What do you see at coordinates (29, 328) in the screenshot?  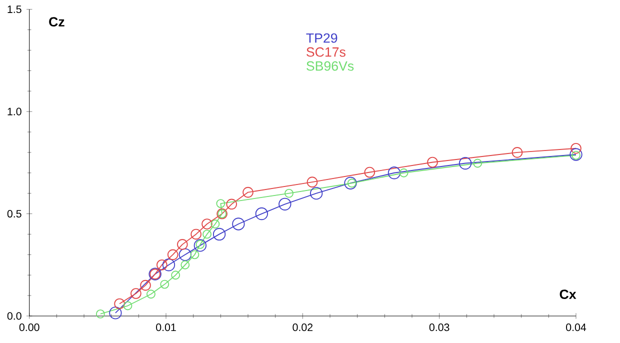 I see `x-tick-label: 0.00` at bounding box center [29, 328].